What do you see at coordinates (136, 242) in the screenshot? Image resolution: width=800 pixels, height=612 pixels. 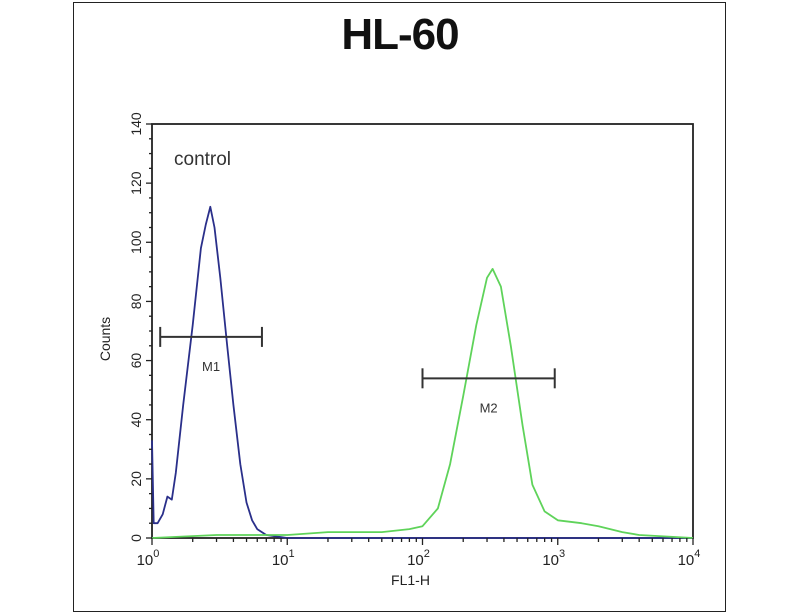 I see `y-tick-label: 100` at bounding box center [136, 242].